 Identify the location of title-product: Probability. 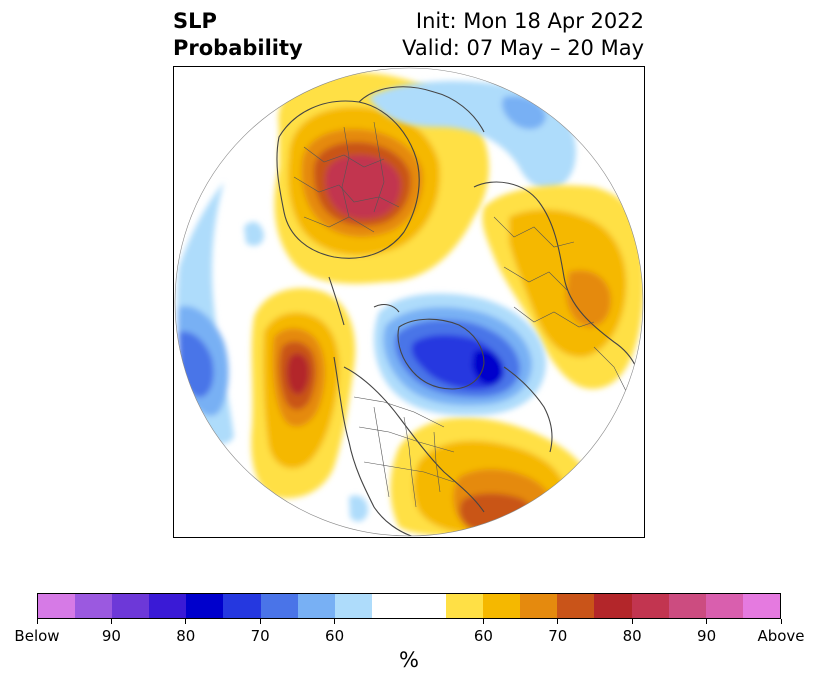
(238, 48).